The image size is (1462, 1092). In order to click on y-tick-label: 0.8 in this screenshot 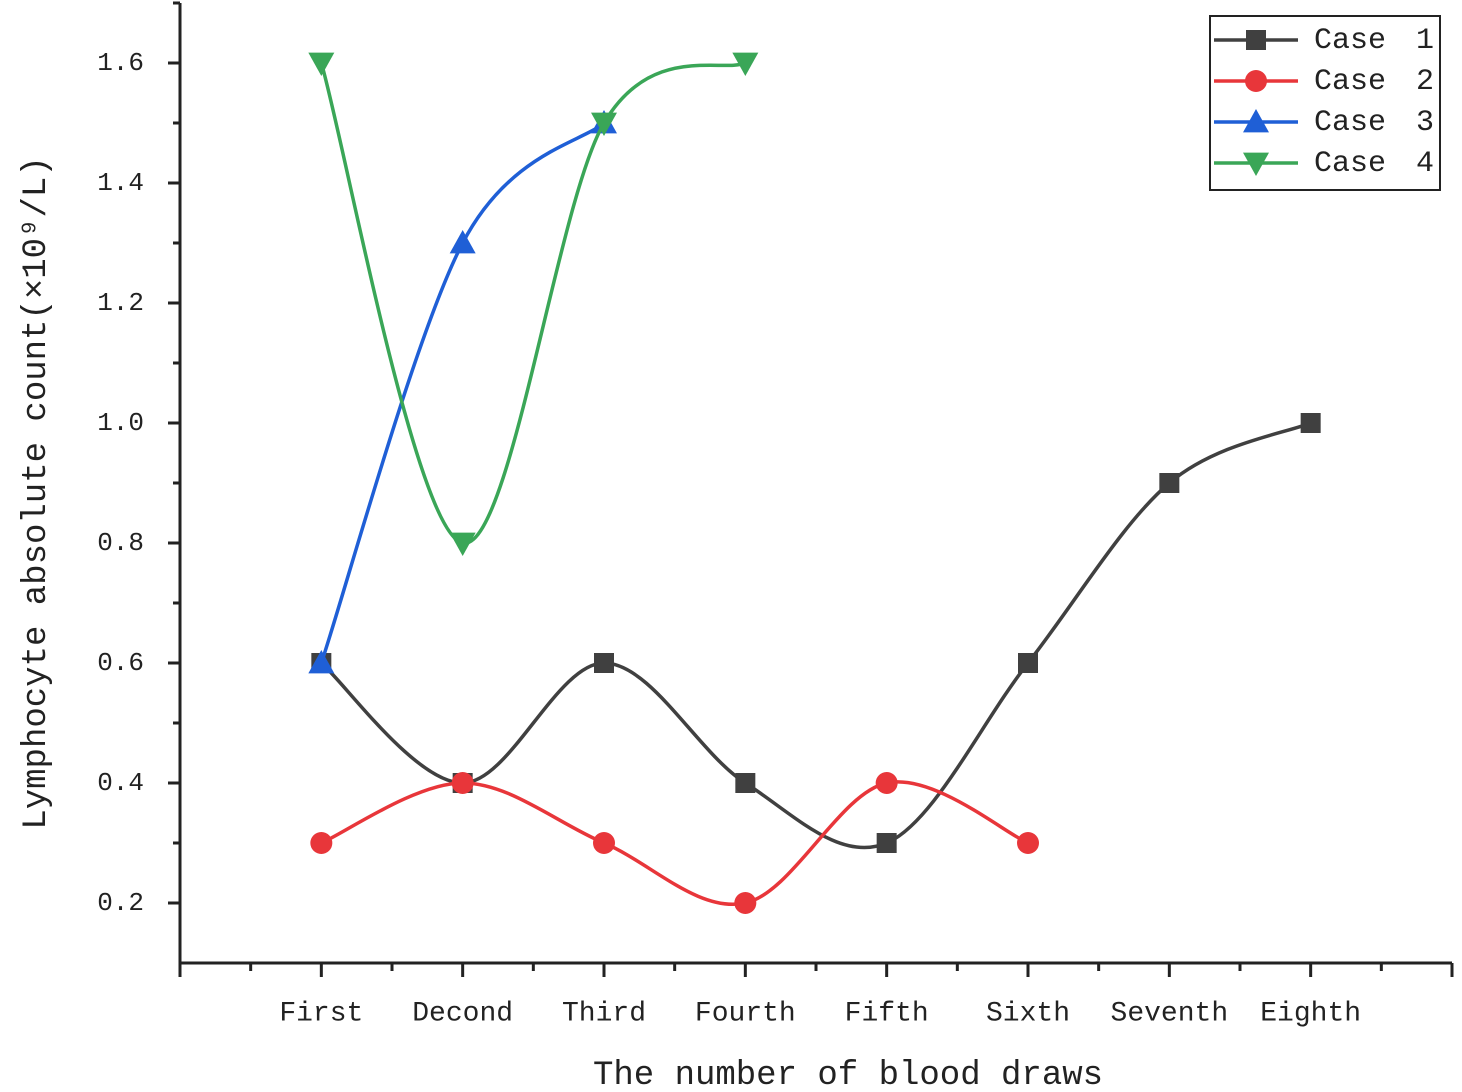, I will do `click(120, 543)`.